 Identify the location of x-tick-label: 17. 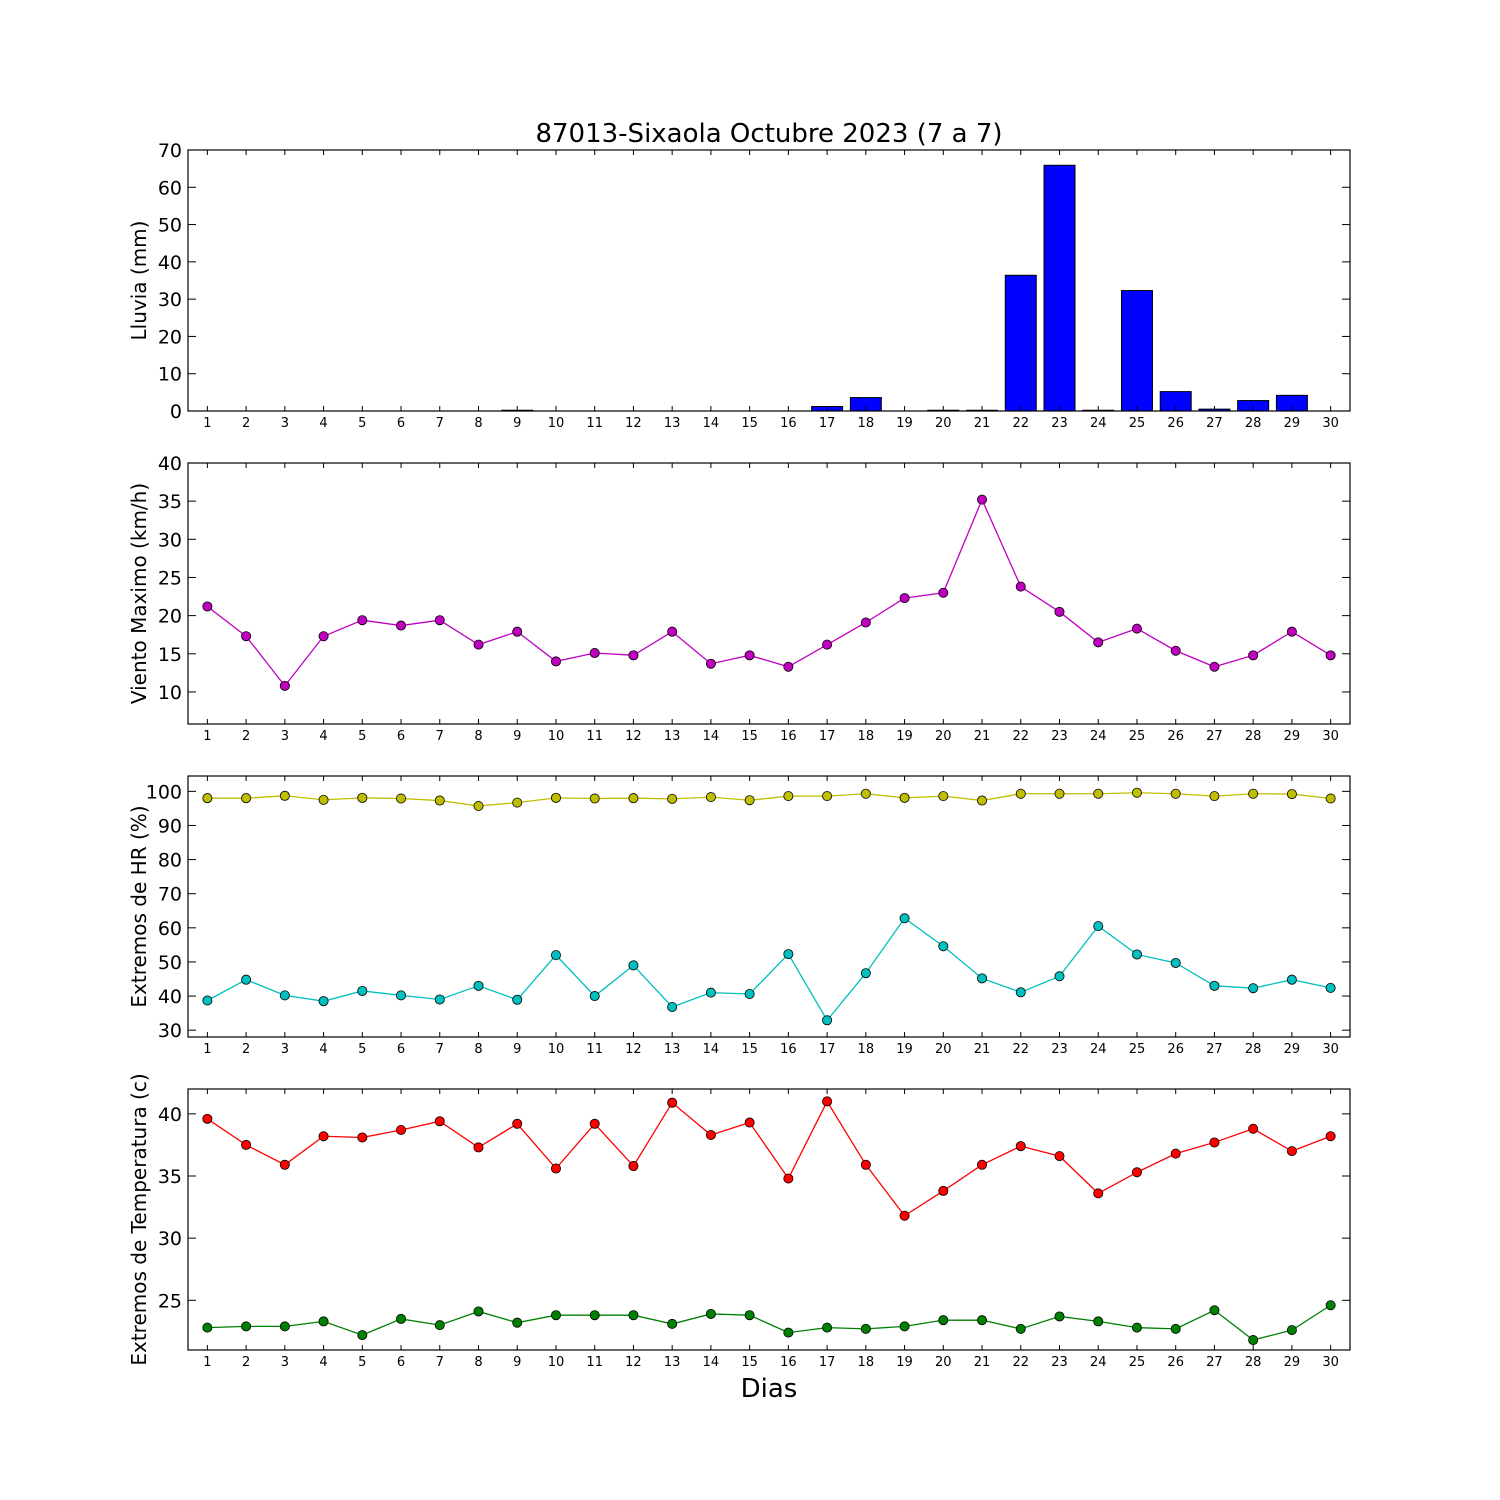
(827, 1362).